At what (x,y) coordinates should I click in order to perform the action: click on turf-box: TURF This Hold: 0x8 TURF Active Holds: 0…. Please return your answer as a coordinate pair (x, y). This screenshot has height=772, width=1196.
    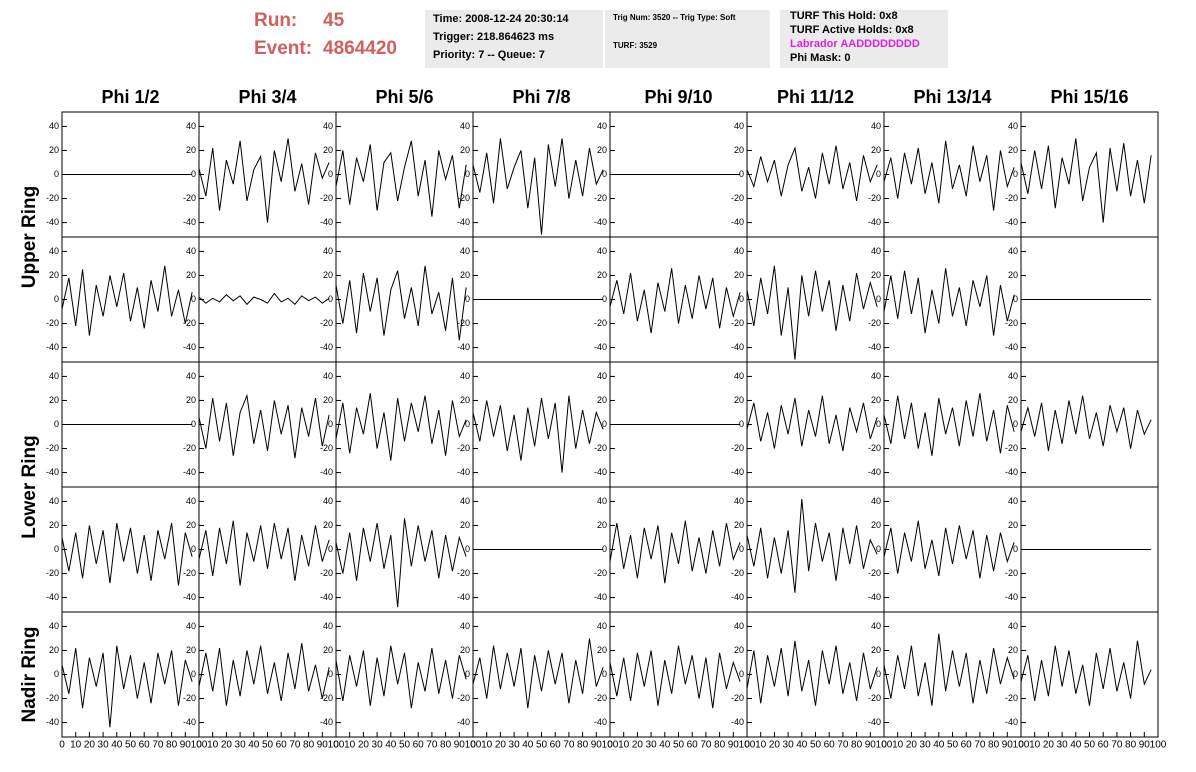
    Looking at the image, I should click on (864, 39).